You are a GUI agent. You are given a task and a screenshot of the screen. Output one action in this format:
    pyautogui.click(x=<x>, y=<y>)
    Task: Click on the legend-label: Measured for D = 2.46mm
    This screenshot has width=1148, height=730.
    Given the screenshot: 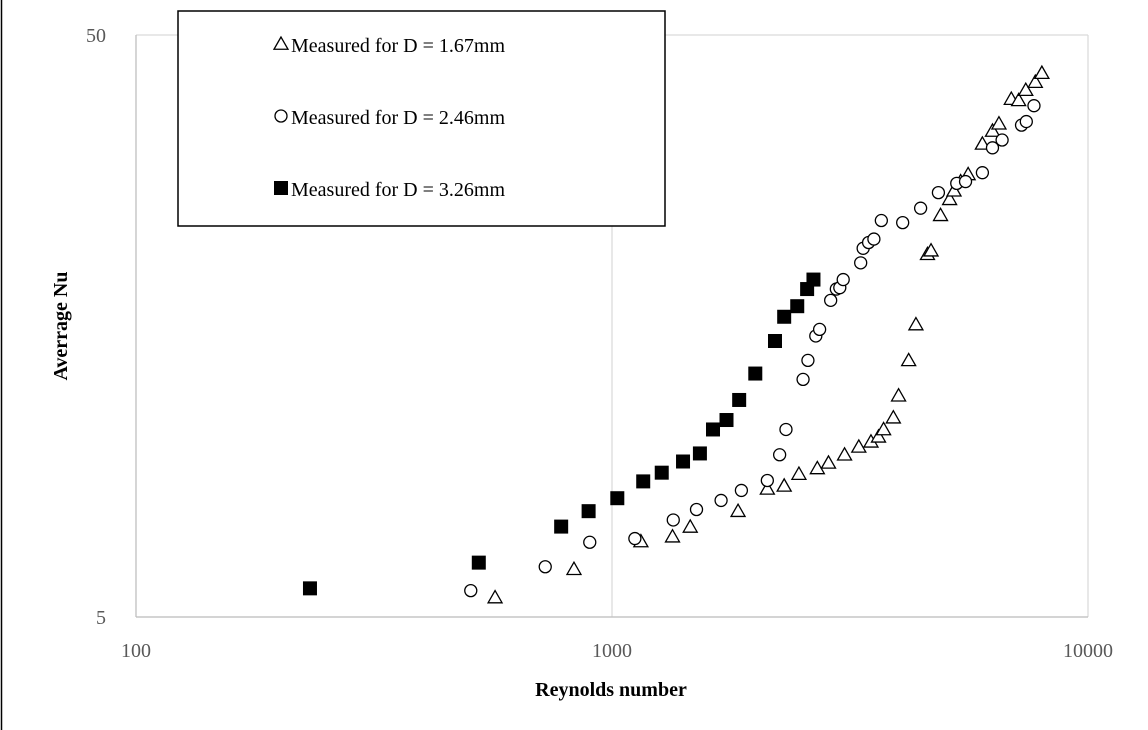 What is the action you would take?
    pyautogui.click(x=398, y=118)
    